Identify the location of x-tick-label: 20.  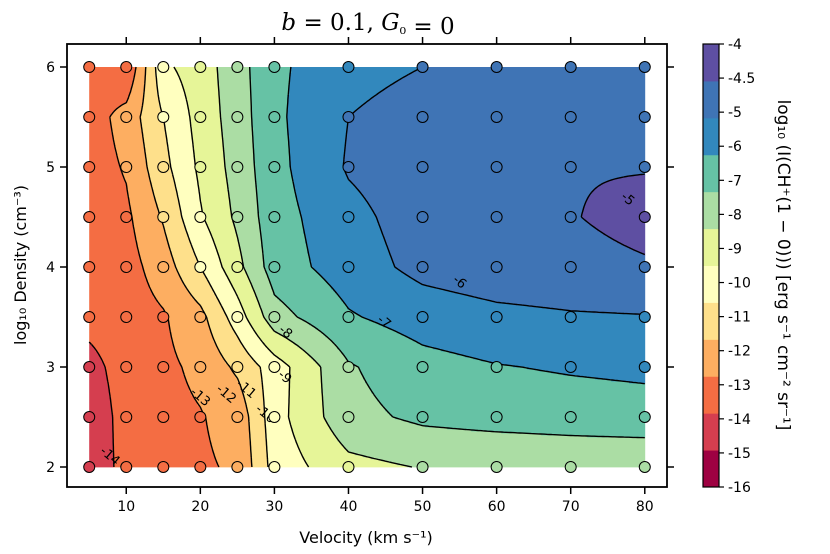
(200, 507).